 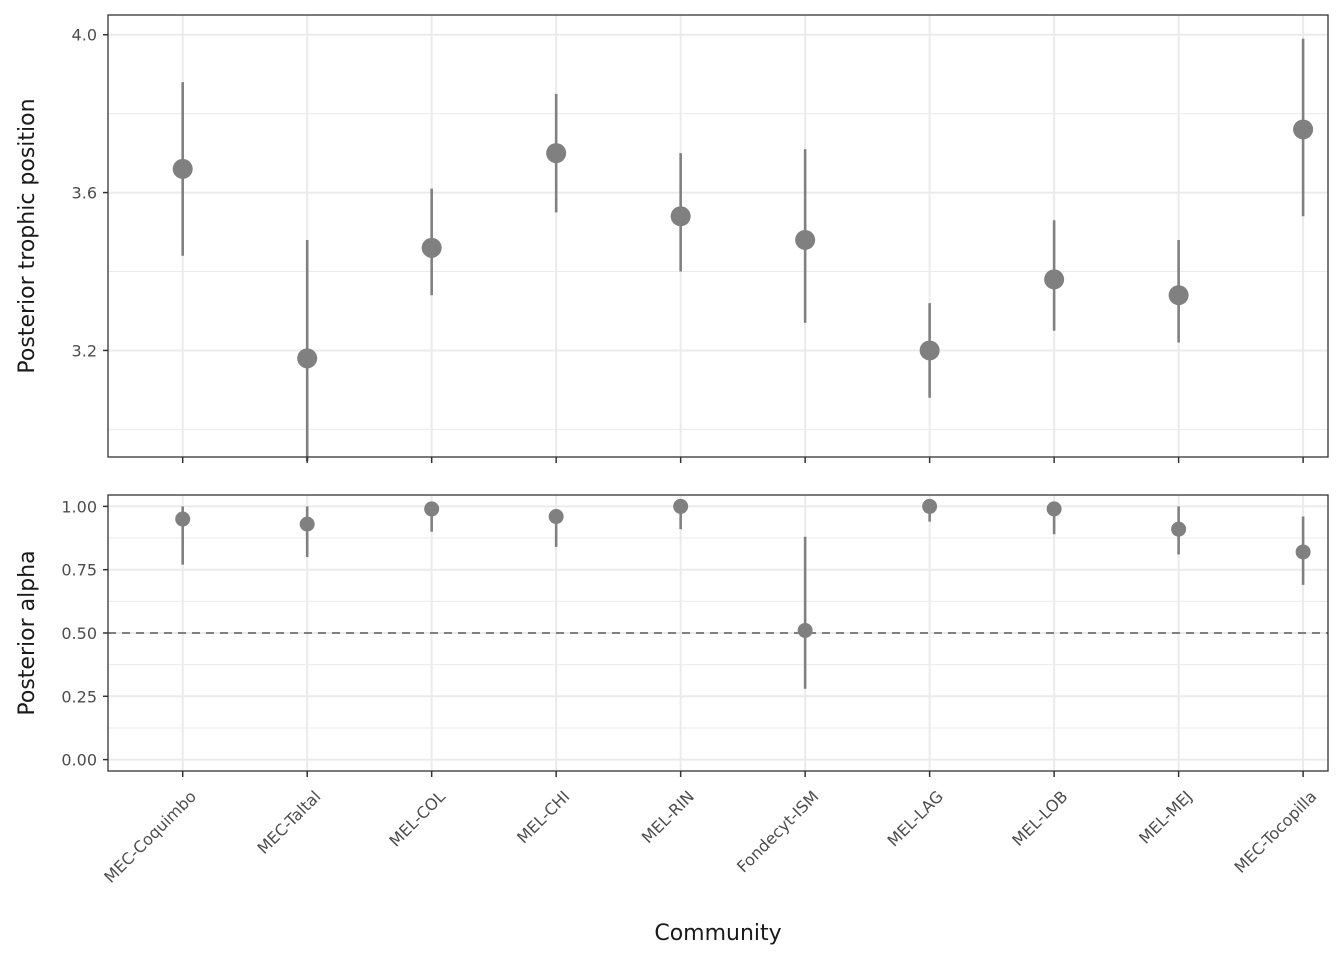 I want to click on alpha-y-tick-label: 0.75, so click(x=79, y=570).